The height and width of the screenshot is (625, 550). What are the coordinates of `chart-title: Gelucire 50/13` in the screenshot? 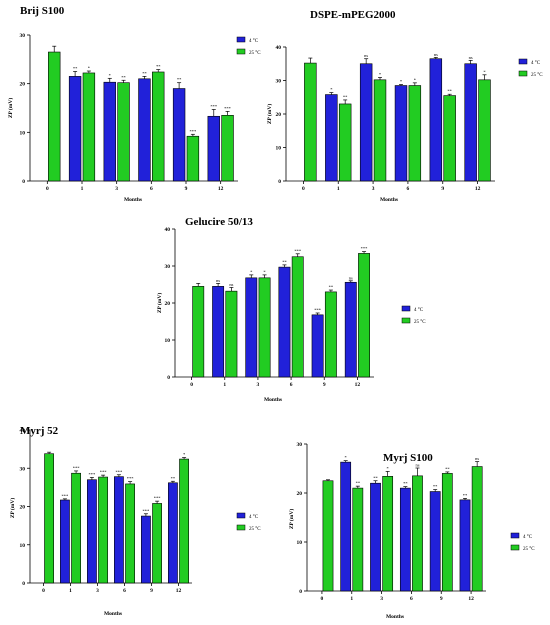 It's located at (219, 222).